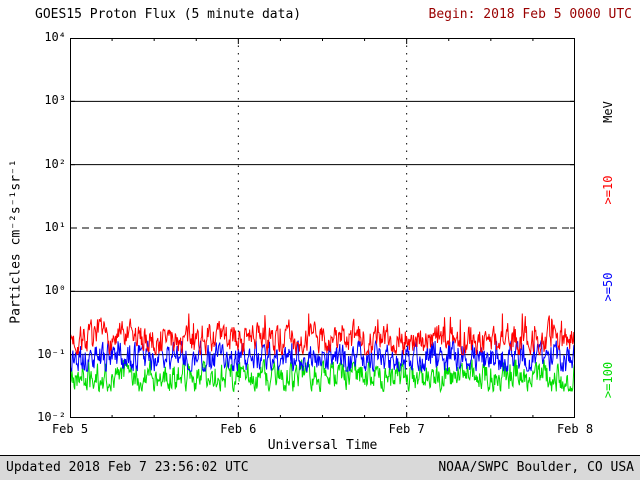 This screenshot has width=640, height=480. I want to click on x-tick-label: Feb 8, so click(575, 429).